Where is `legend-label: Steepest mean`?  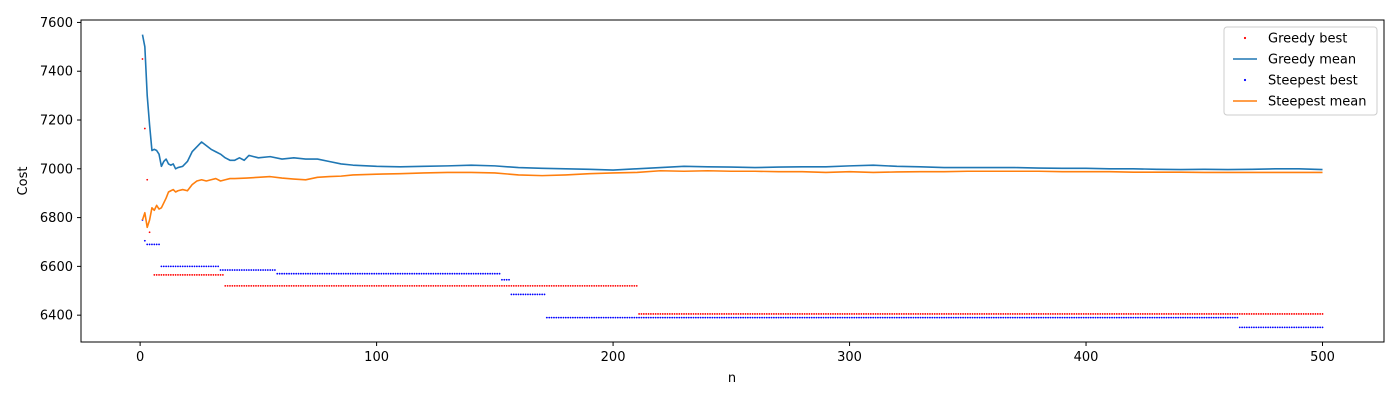
legend-label: Steepest mean is located at coordinates (1317, 102).